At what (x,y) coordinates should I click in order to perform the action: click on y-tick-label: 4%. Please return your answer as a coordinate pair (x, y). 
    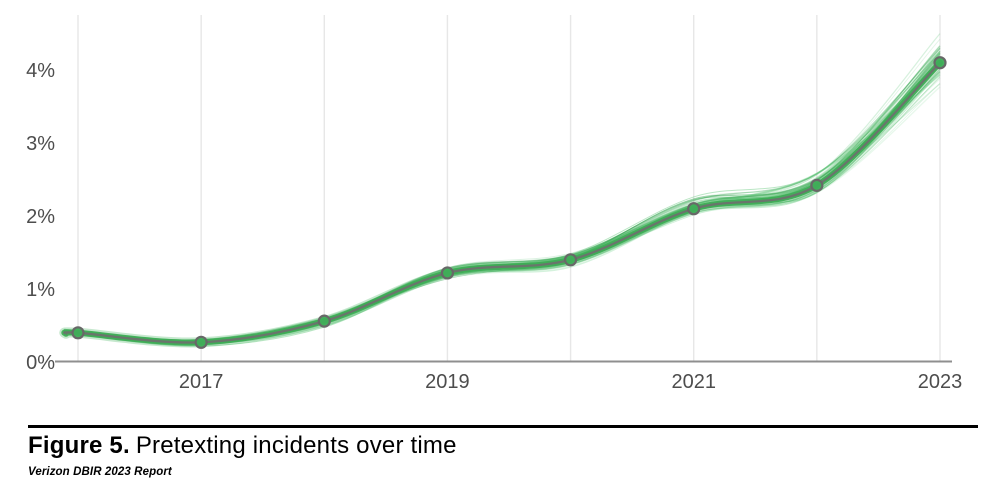
    Looking at the image, I should click on (40, 71).